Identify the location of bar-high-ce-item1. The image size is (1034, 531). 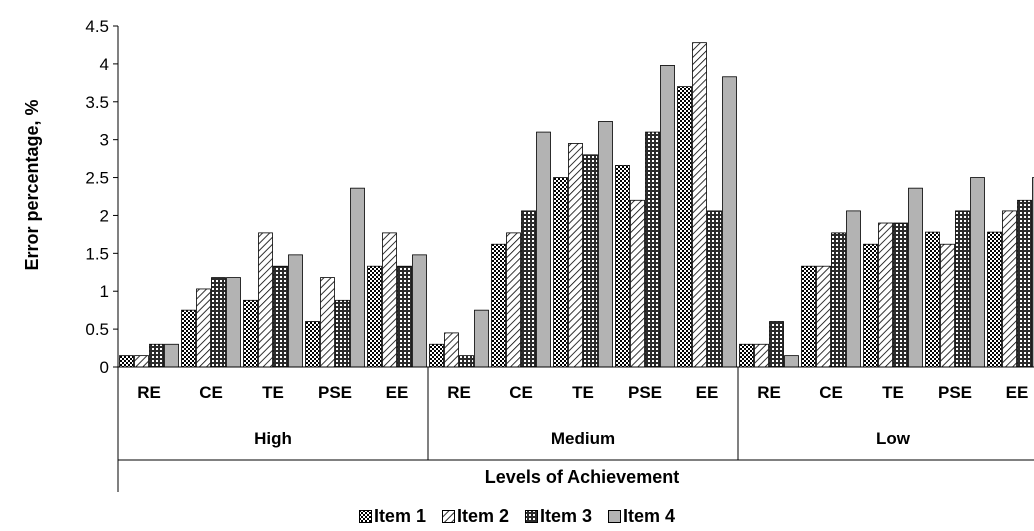
(188, 338).